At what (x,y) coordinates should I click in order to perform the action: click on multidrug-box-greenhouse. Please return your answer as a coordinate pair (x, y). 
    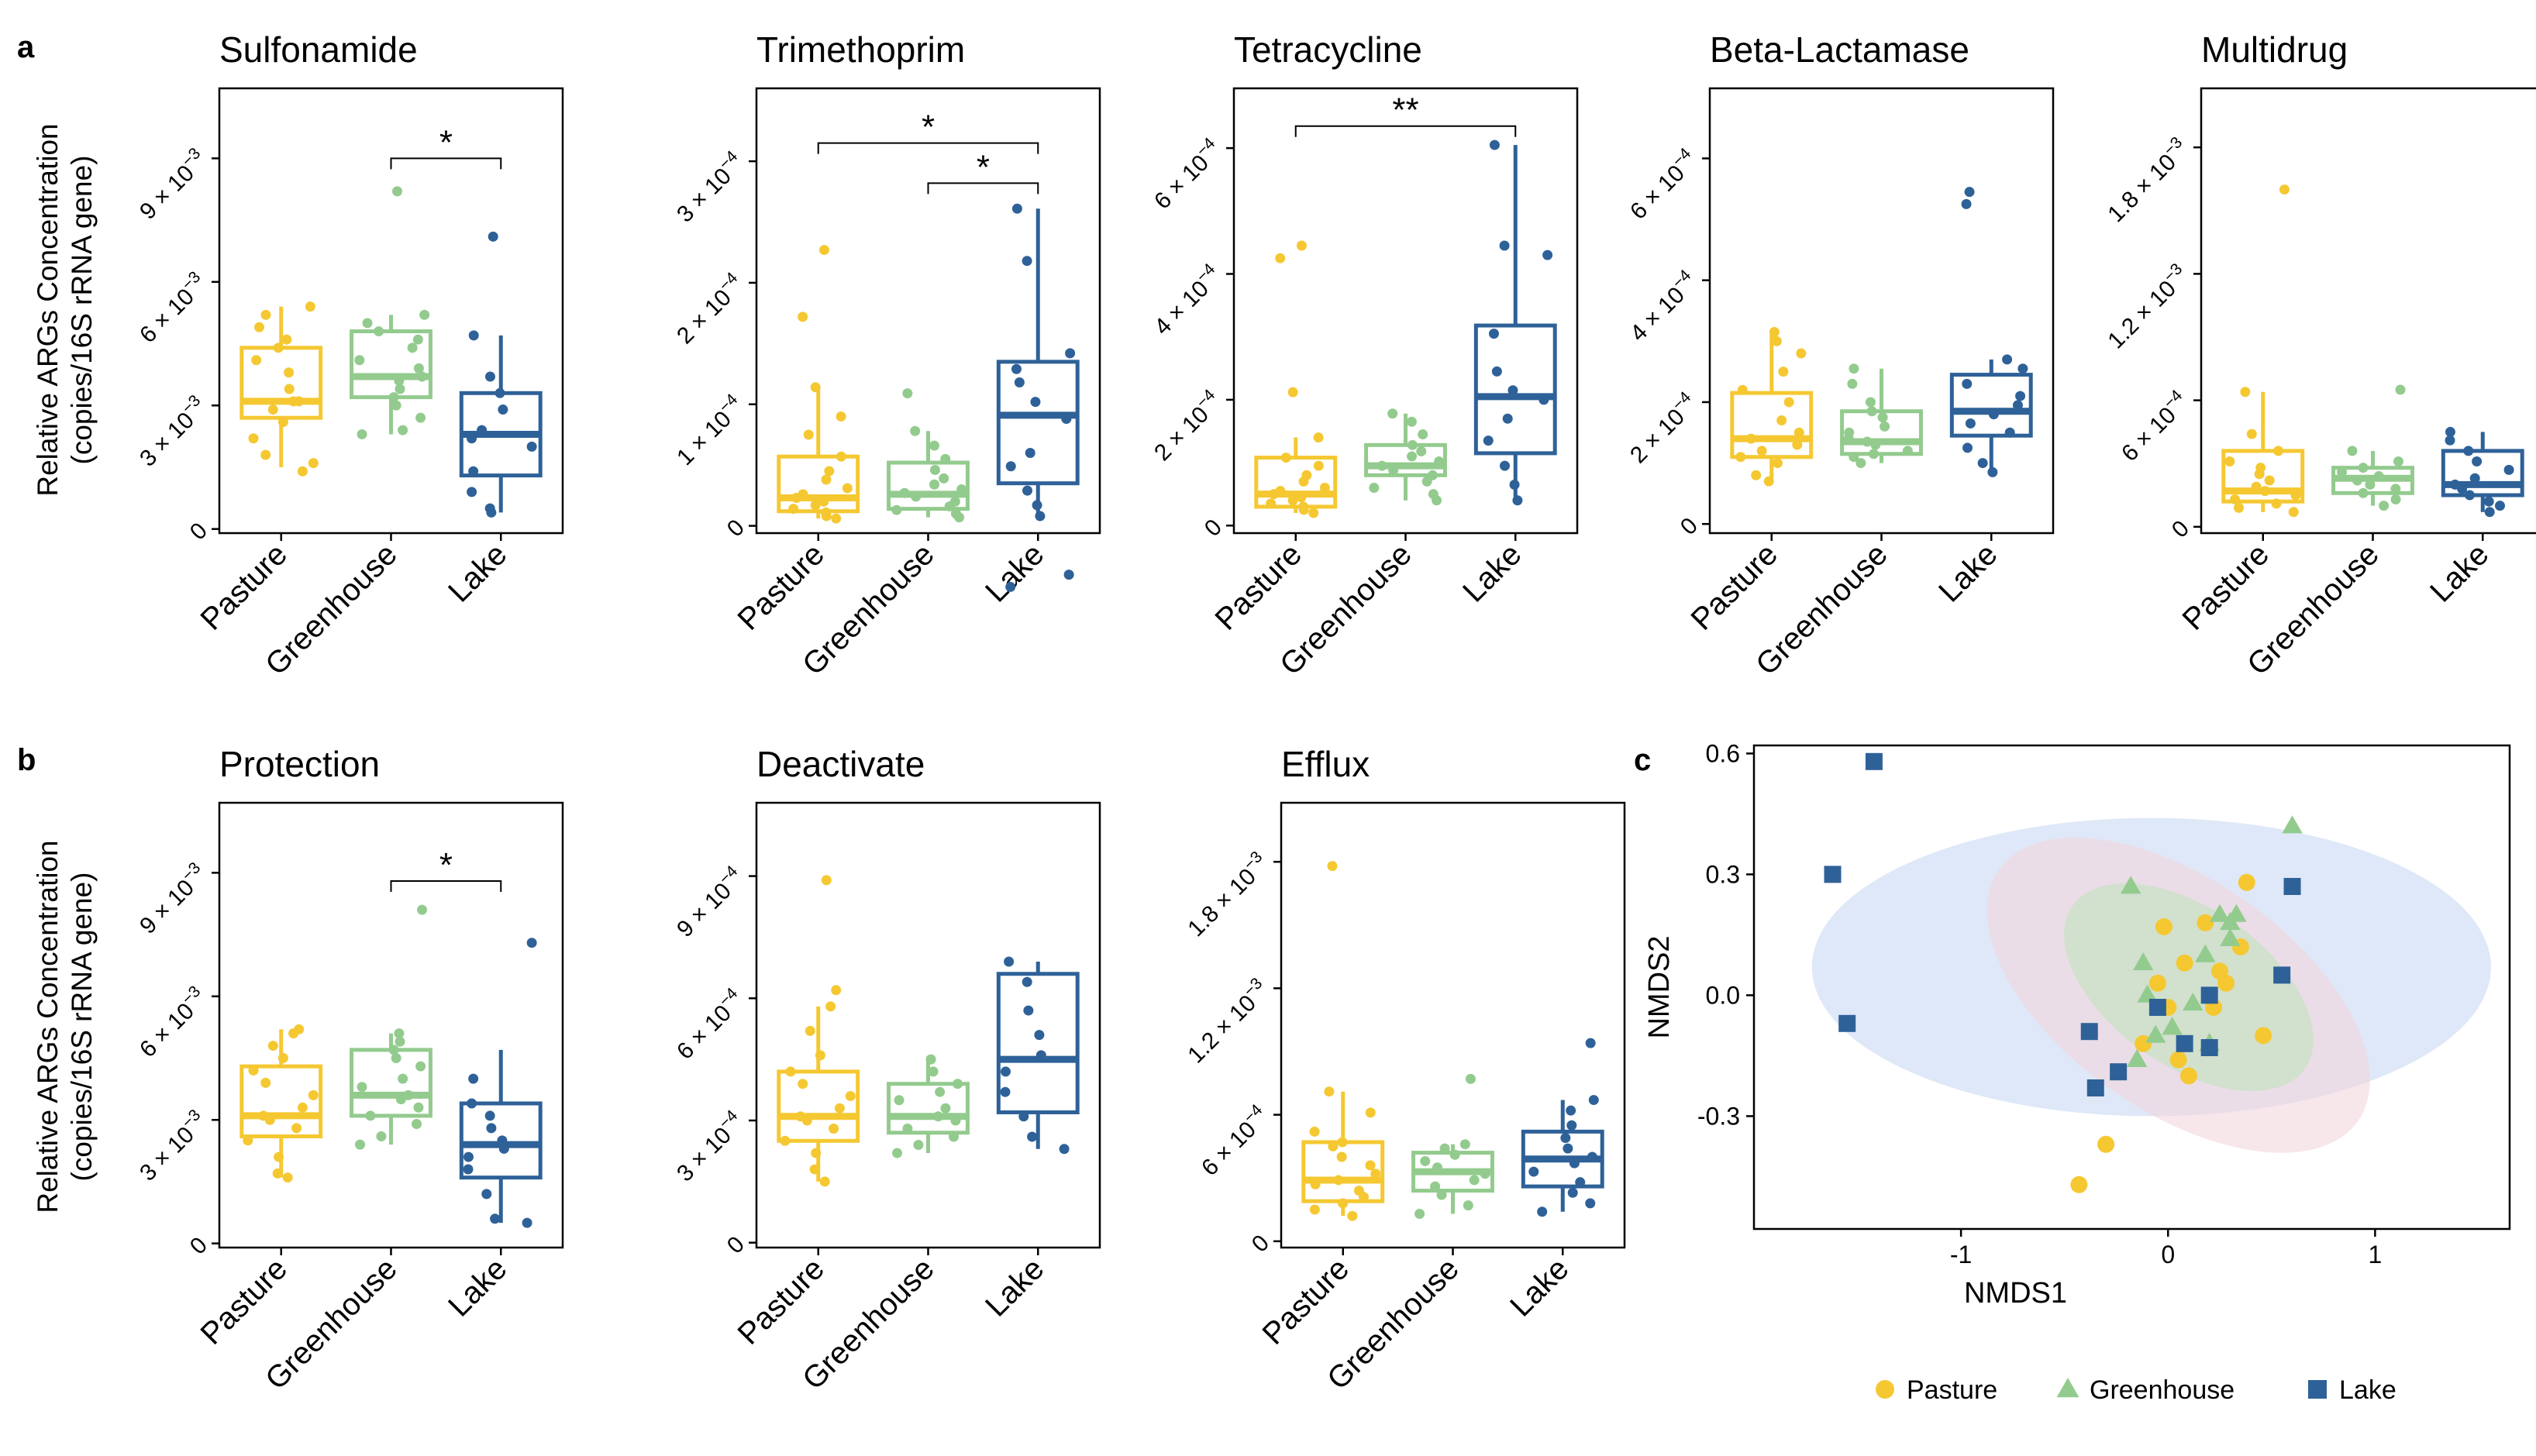
    Looking at the image, I should click on (2372, 447).